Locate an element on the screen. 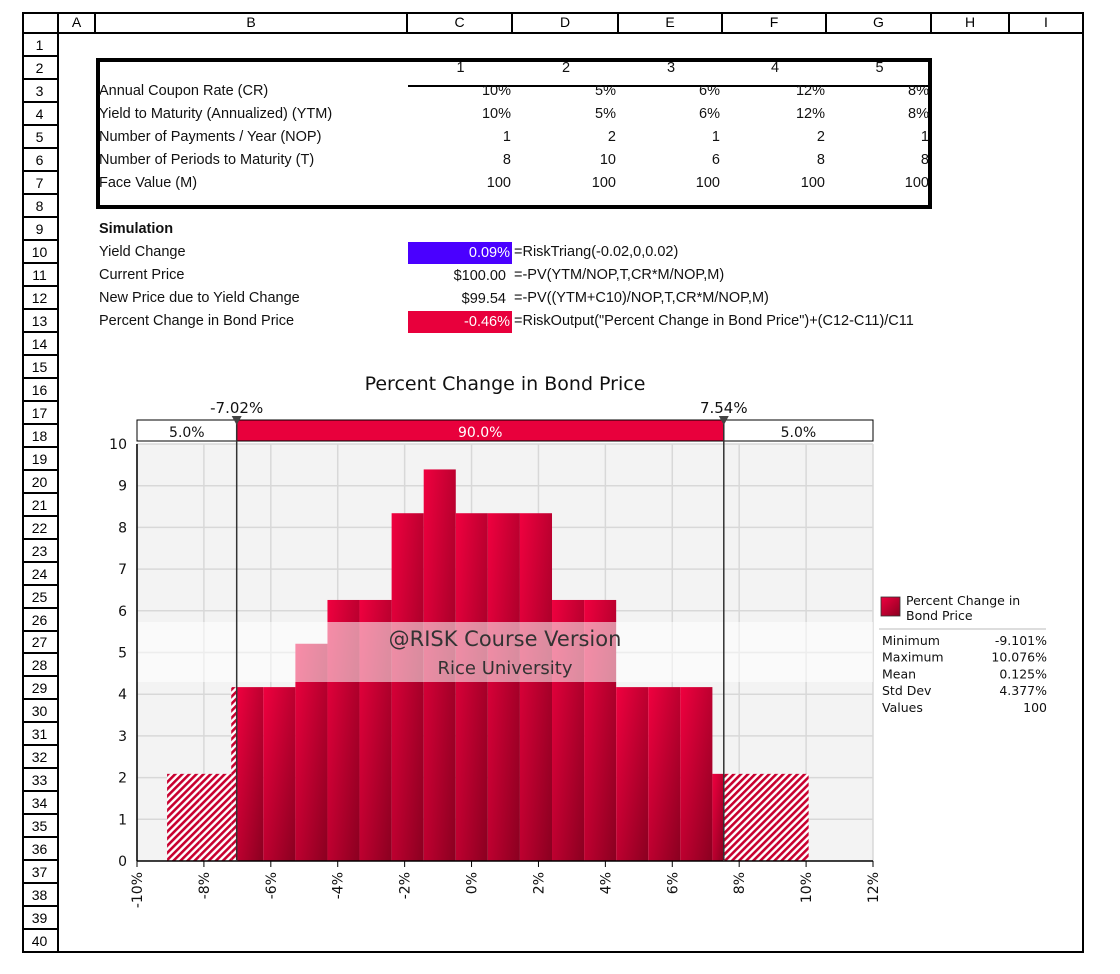  bond-header-2: 2 is located at coordinates (566, 67).